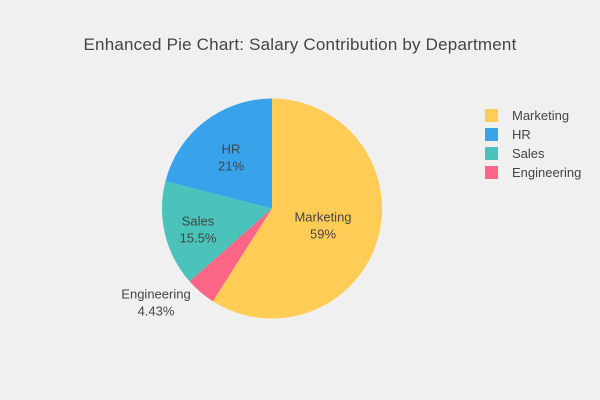  Describe the element at coordinates (541, 115) in the screenshot. I see `legend-label: Marketing` at that location.